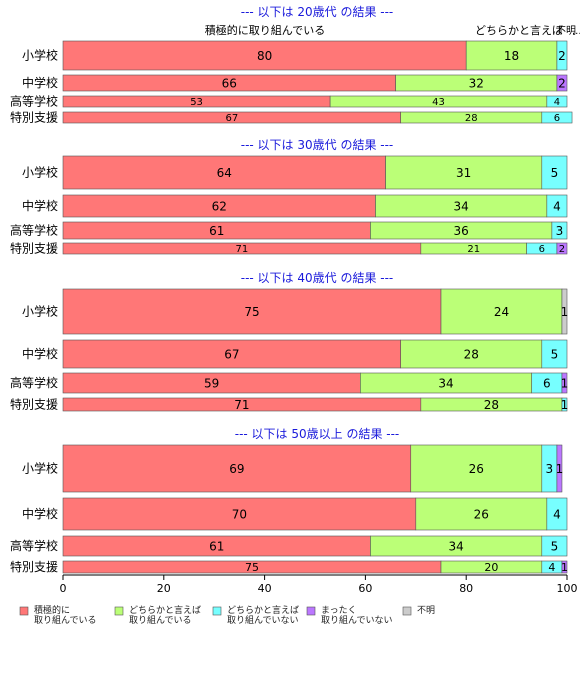 The image size is (580, 694). I want to click on data-label: 66, so click(229, 83).